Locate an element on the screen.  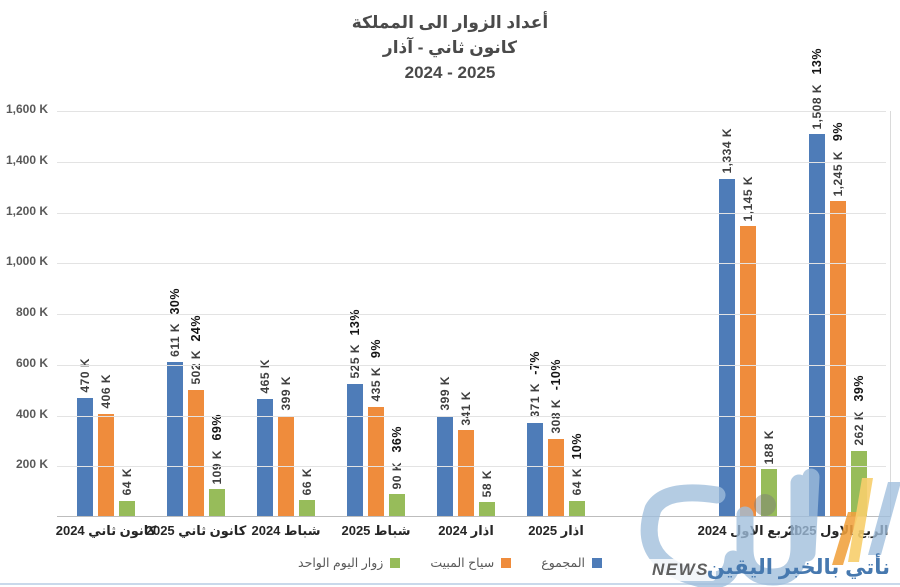
bar-slot: 1,145 K is located at coordinates (748, 314).